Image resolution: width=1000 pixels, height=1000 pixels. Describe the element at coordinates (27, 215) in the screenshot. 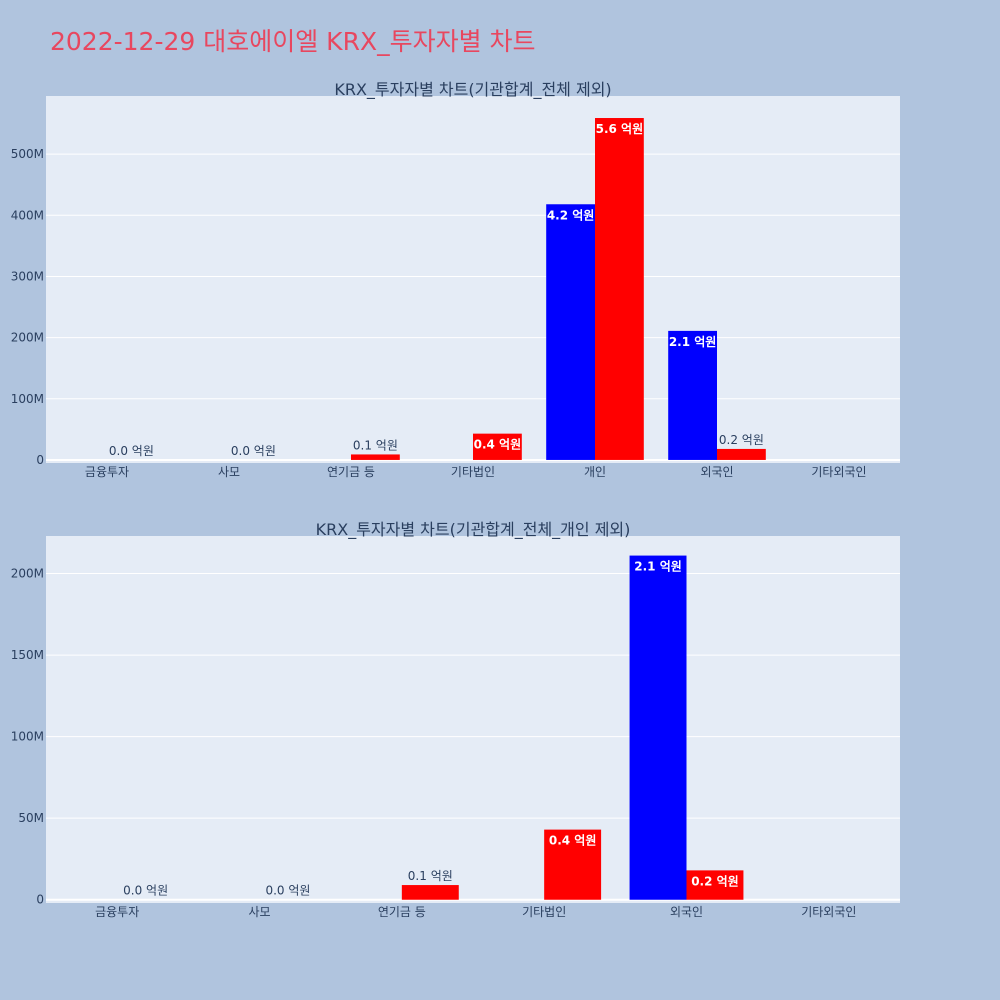

I see `y-tick-label: 400M` at that location.